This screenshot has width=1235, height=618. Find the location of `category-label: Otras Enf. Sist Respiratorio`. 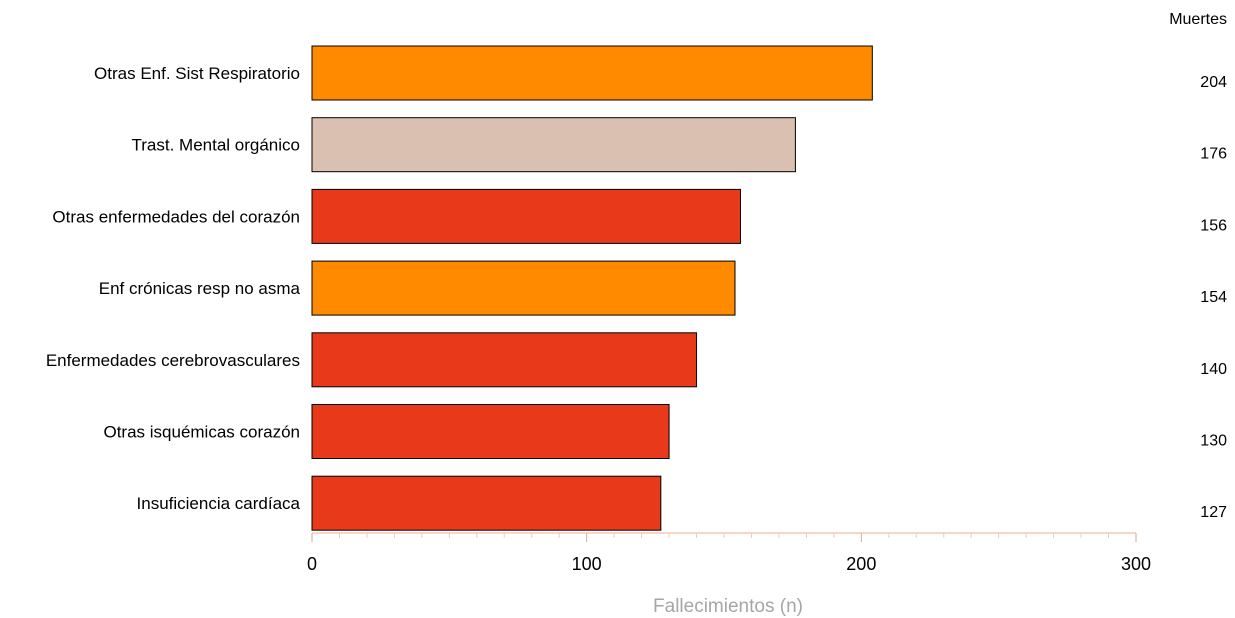

category-label: Otras Enf. Sist Respiratorio is located at coordinates (197, 73).